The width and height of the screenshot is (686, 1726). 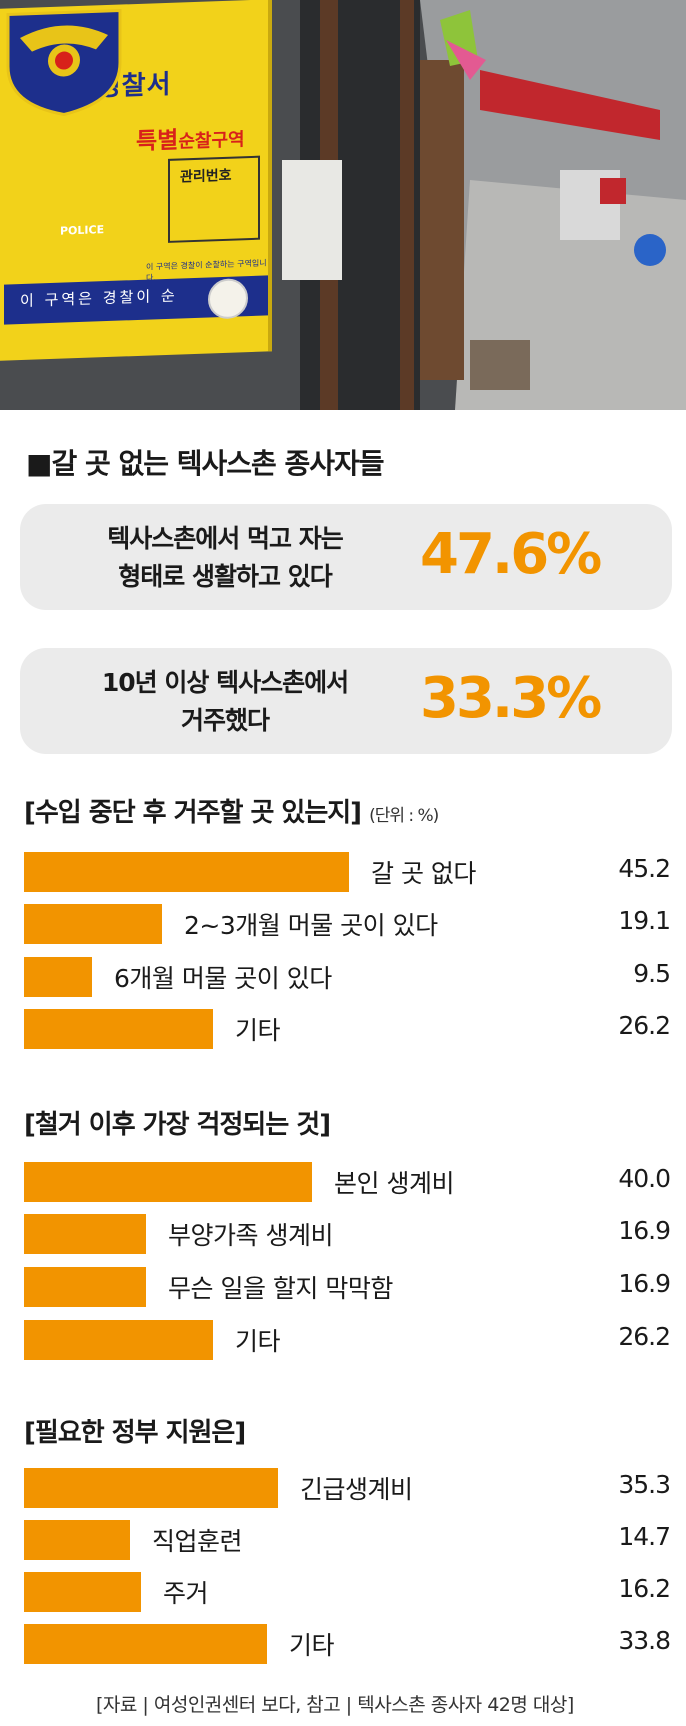 What do you see at coordinates (347, 1237) in the screenshot?
I see `bar-row: 부양가족 생계비 16.9` at bounding box center [347, 1237].